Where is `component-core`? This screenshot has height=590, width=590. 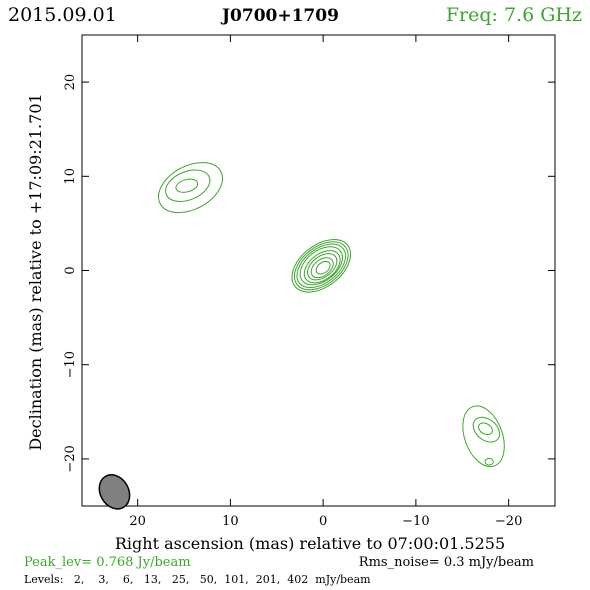
component-core is located at coordinates (321, 266).